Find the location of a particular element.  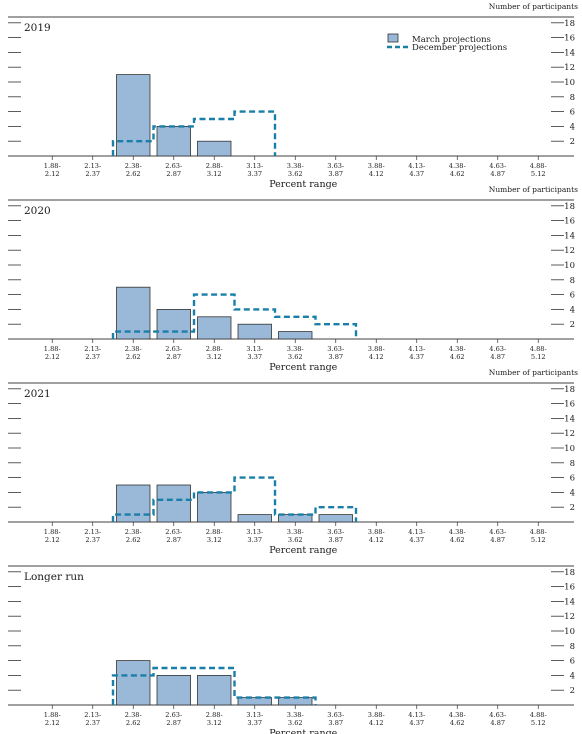

y-tick-label: 4 is located at coordinates (572, 127).